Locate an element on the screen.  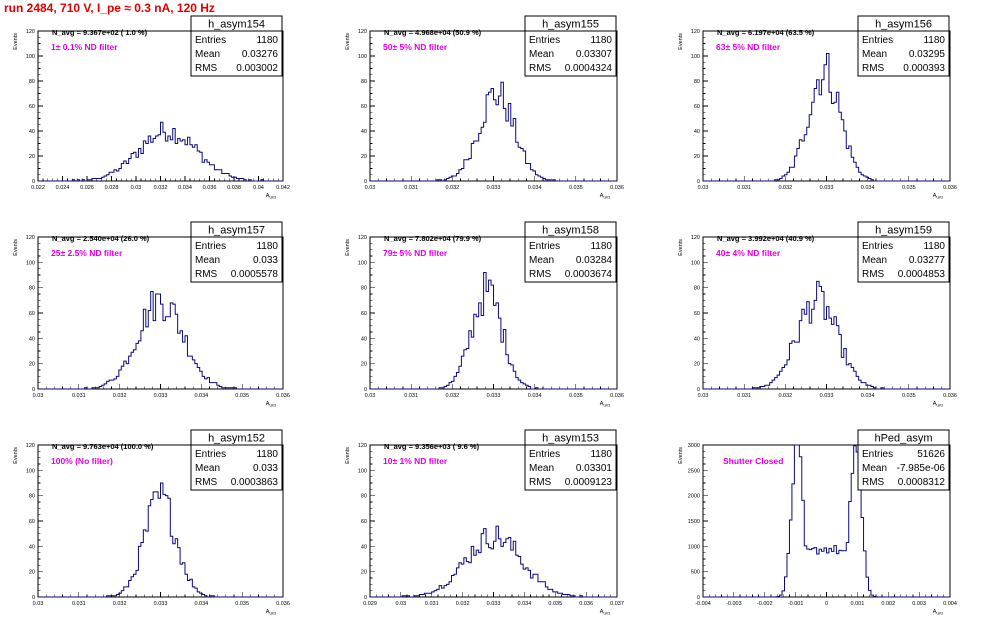
stat-rms-value: 0.000393 is located at coordinates (924, 68).